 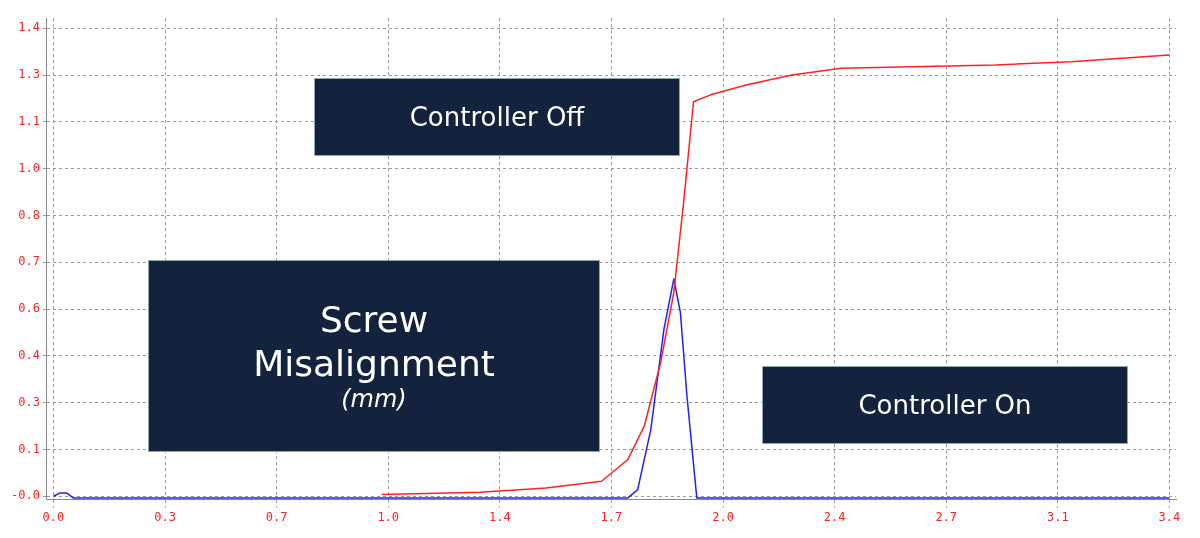 What do you see at coordinates (29, 261) in the screenshot?
I see `y-tick-label: 0.7` at bounding box center [29, 261].